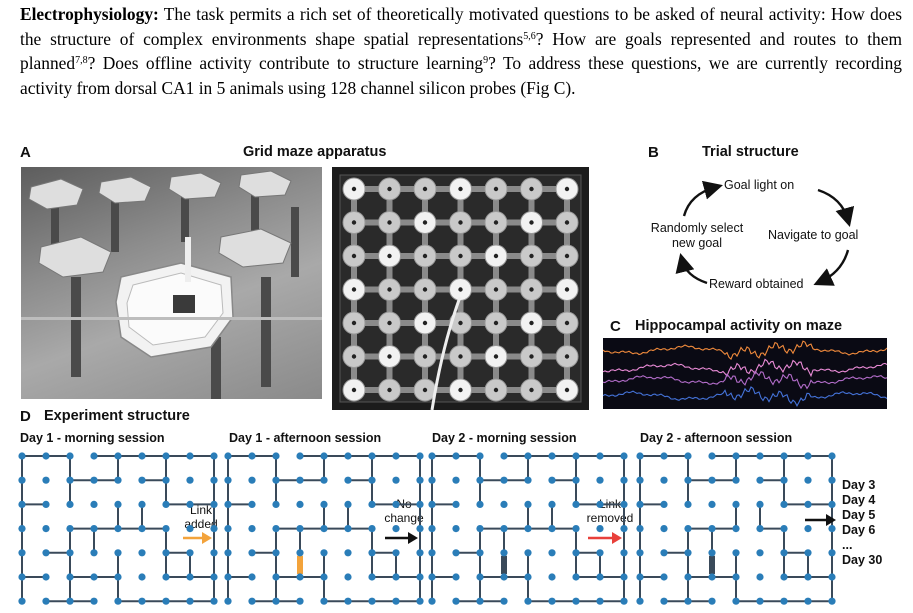  What do you see at coordinates (25, 152) in the screenshot?
I see `panel-a-letter: A` at bounding box center [25, 152].